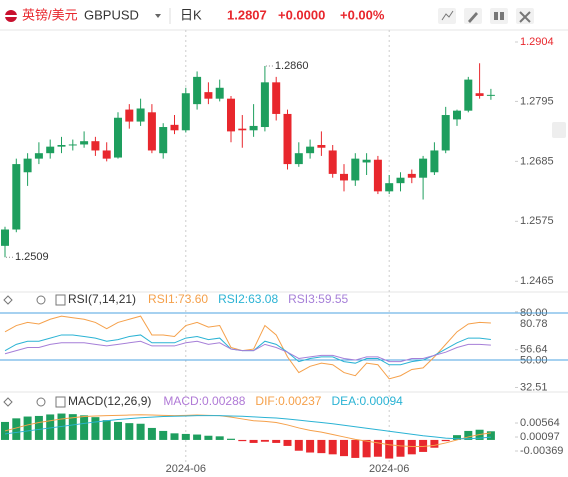 This screenshot has width=568, height=477. I want to click on legend-entry: RSI1:73.60, so click(178, 299).